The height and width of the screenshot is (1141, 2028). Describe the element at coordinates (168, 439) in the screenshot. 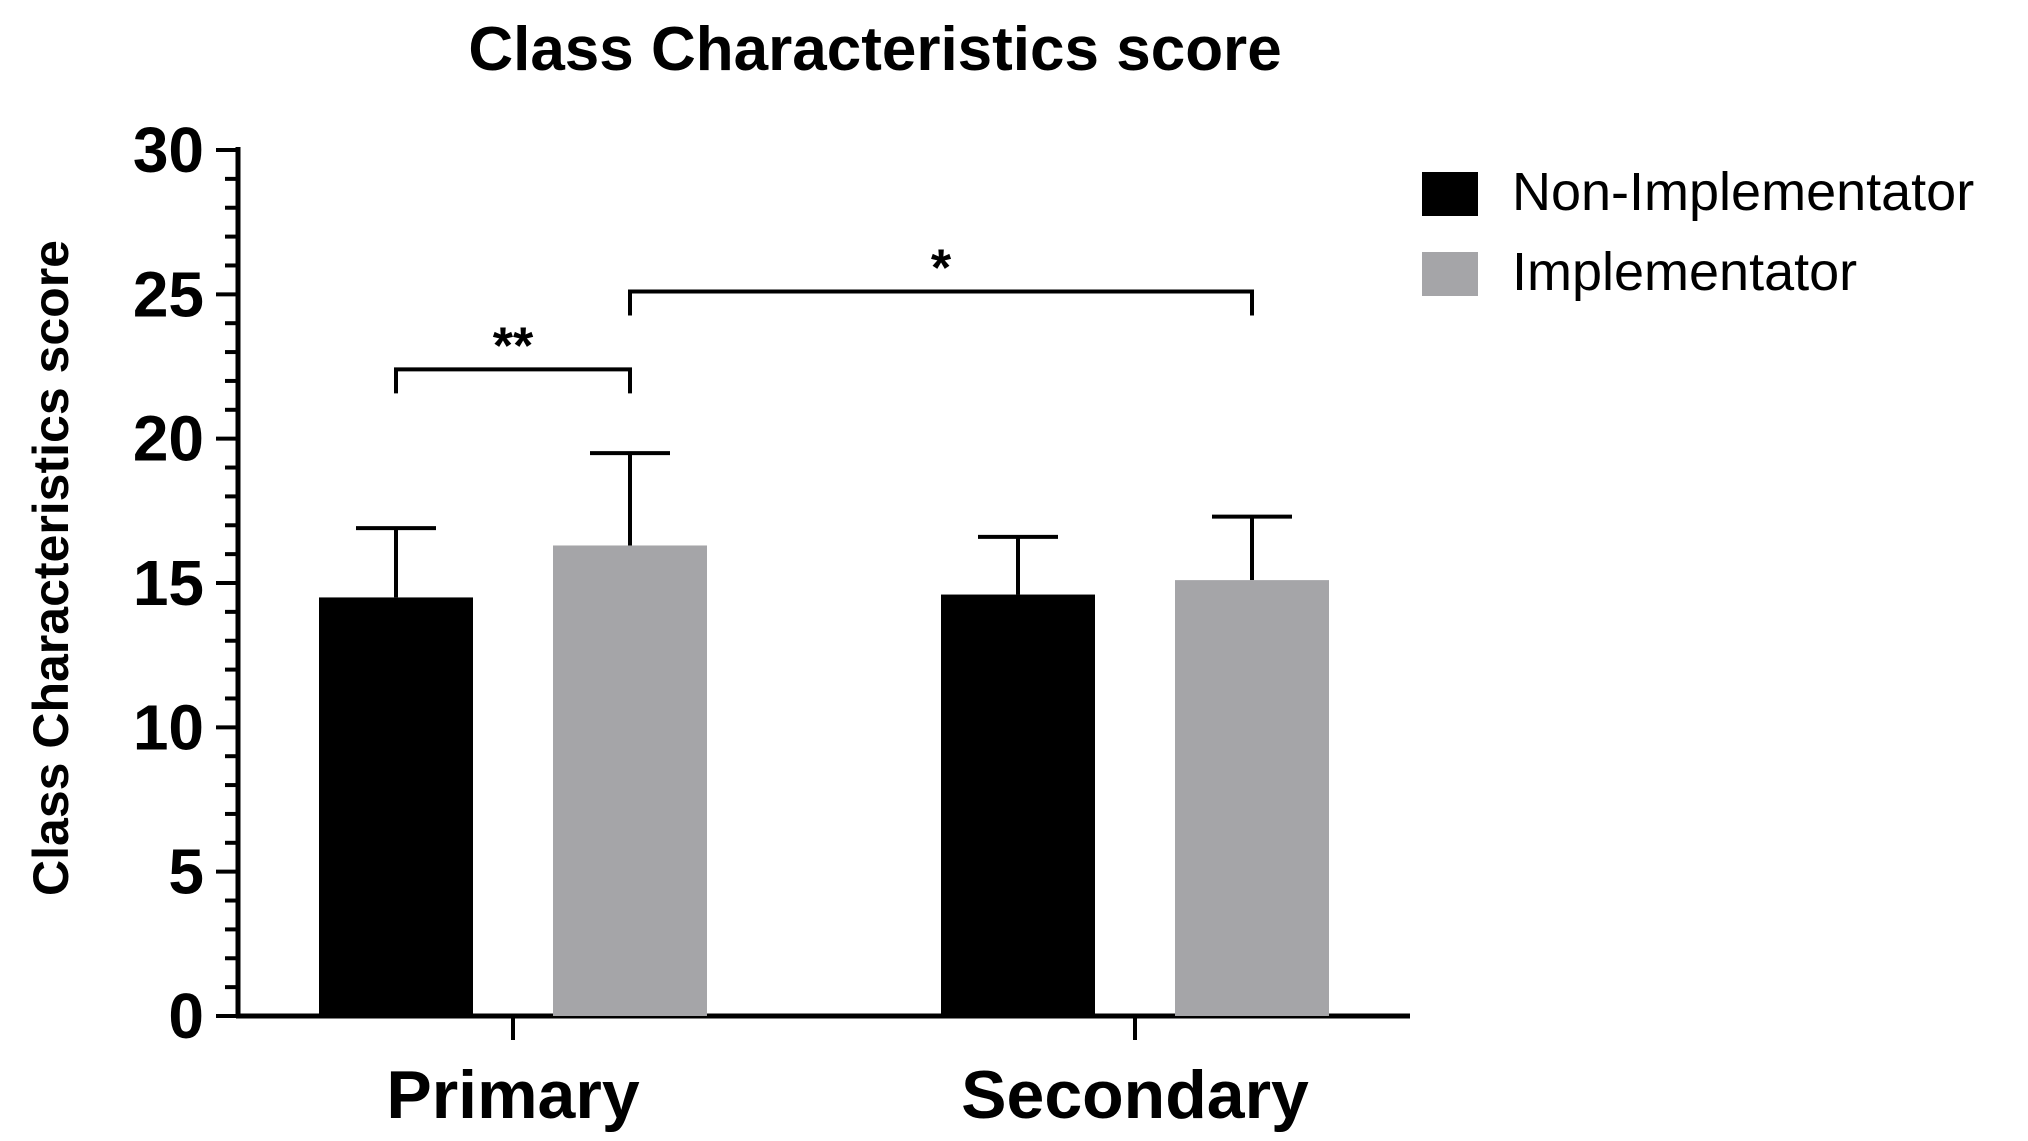

I see `y-tick-label: 20` at that location.